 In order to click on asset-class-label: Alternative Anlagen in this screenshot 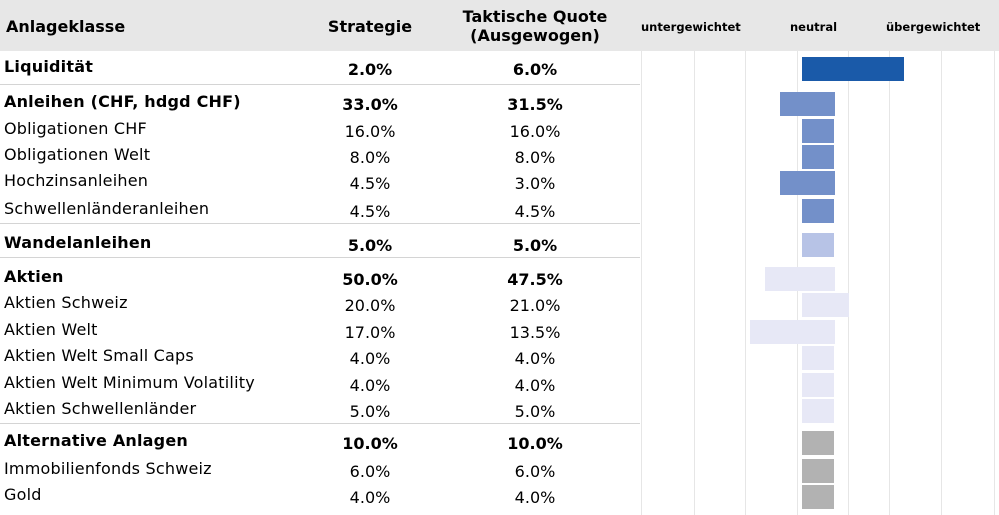, I will do `click(96, 440)`.